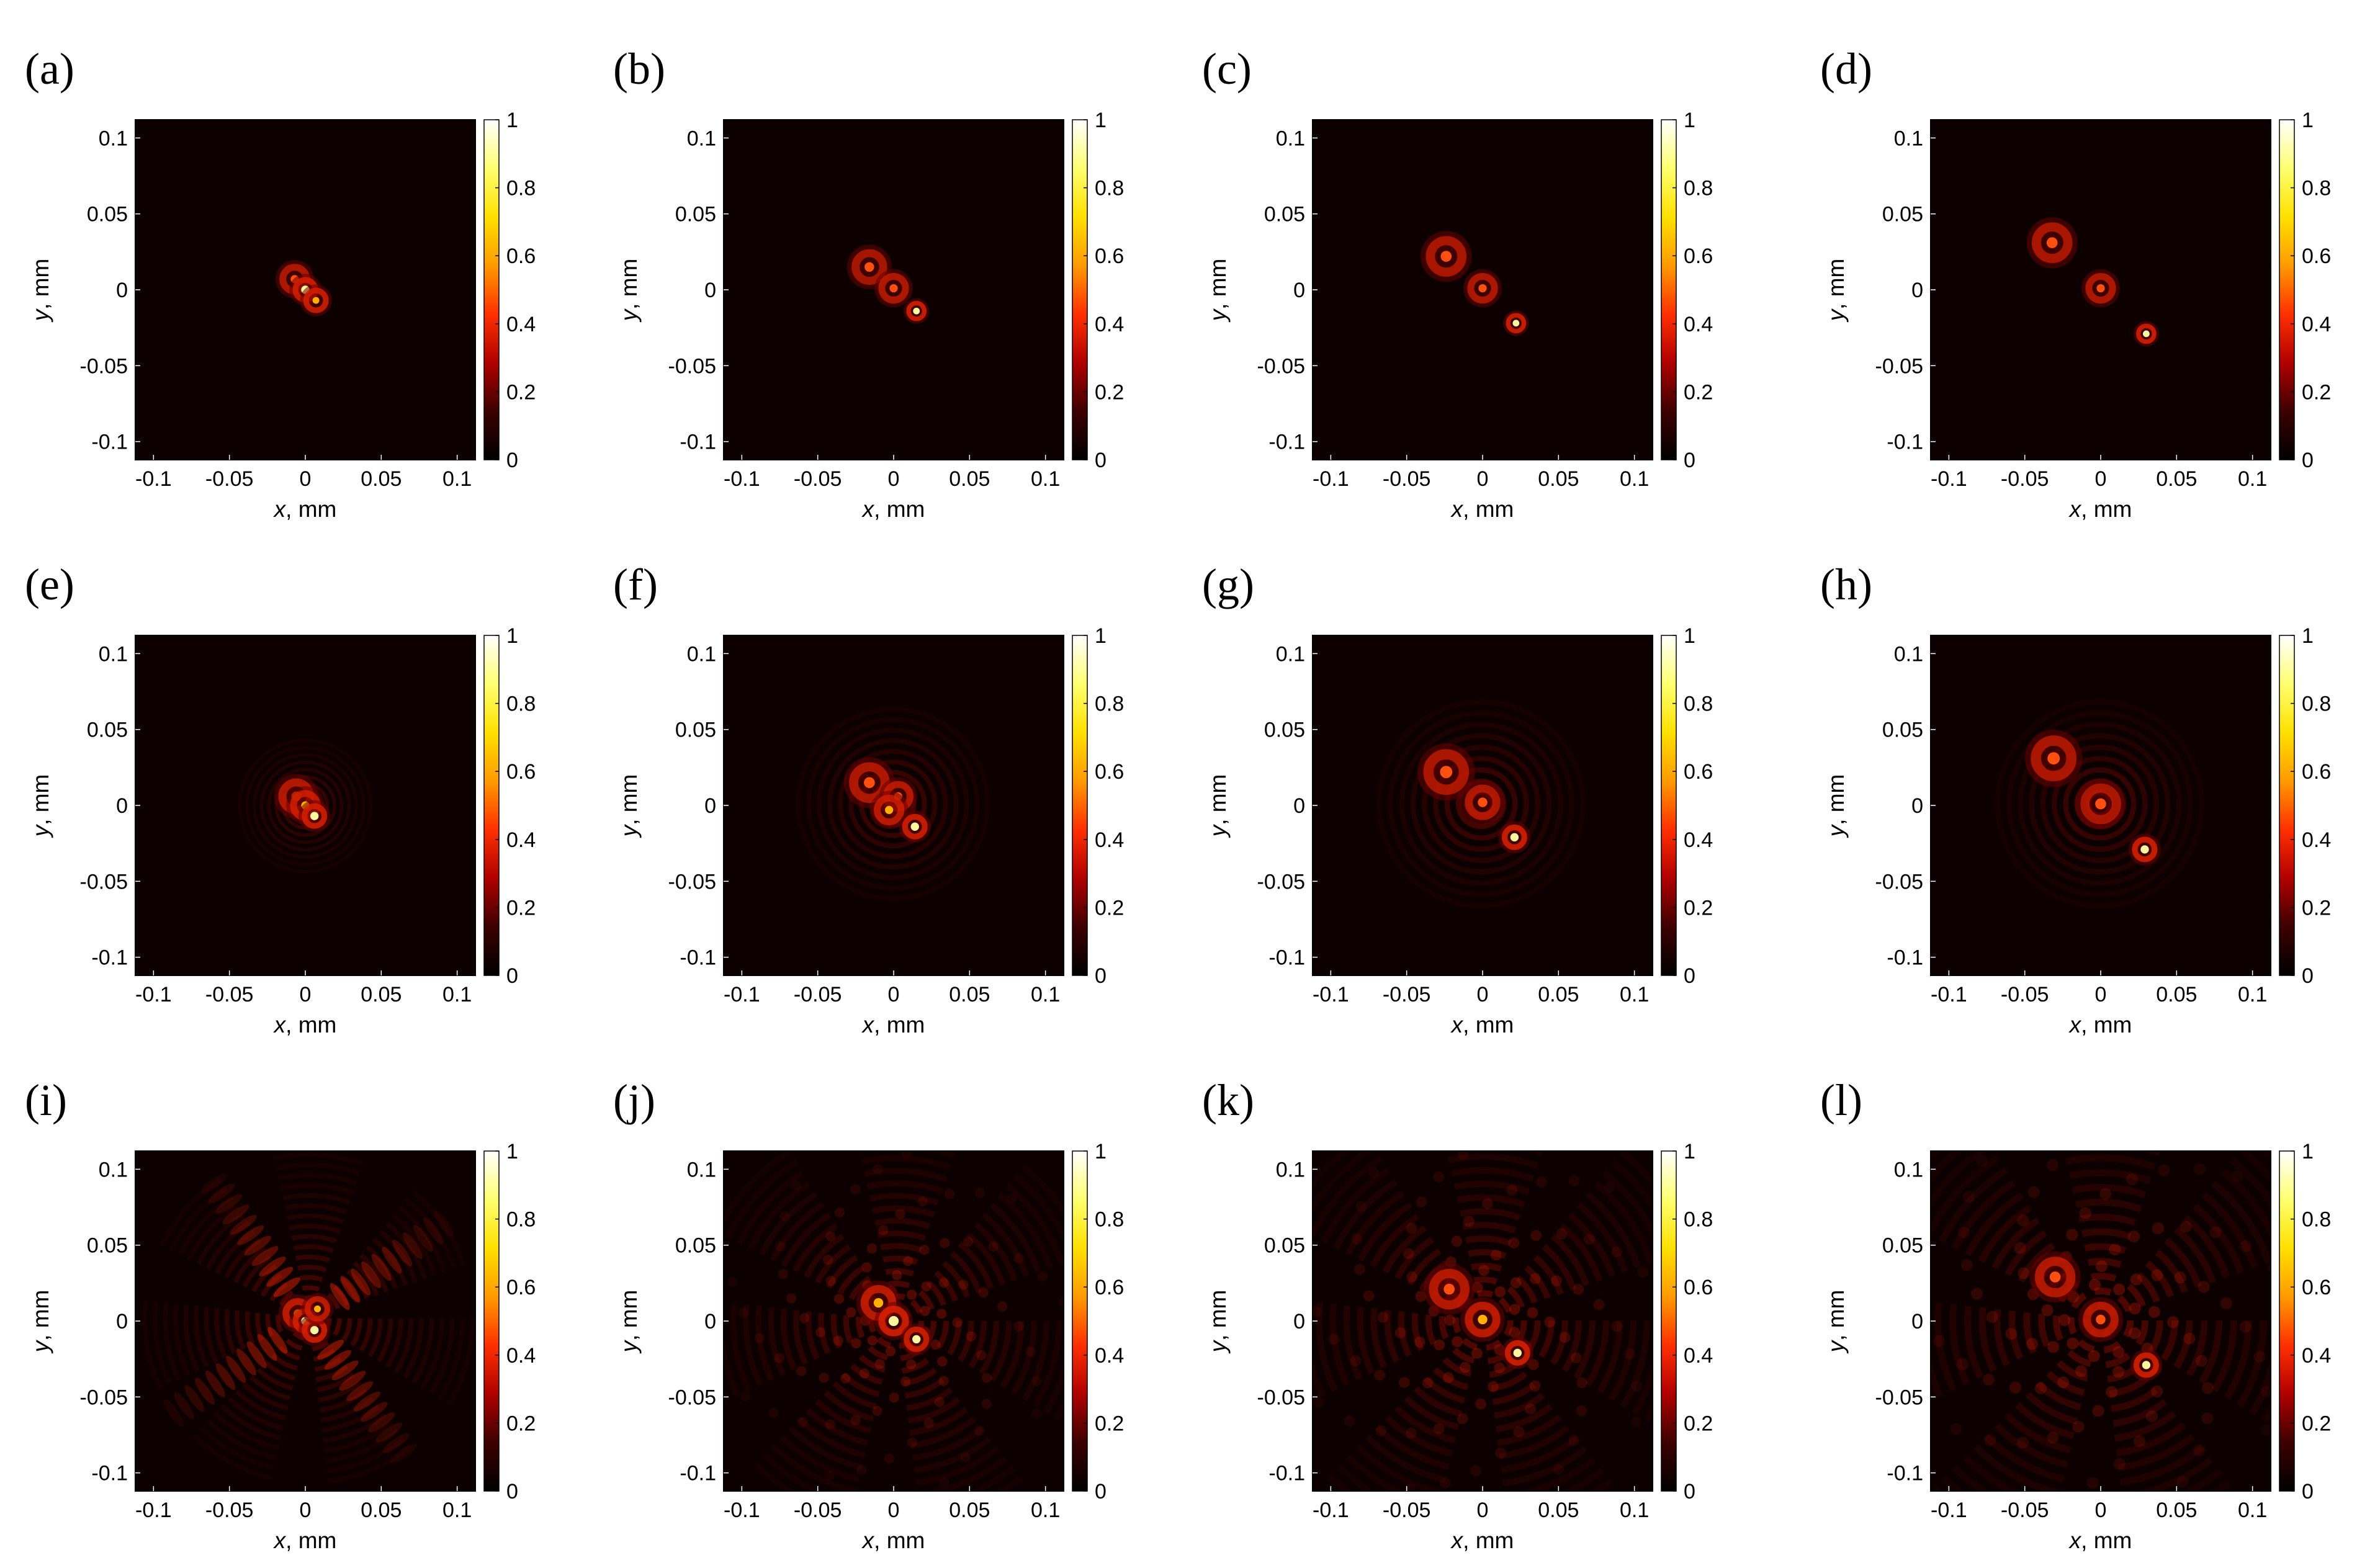 This screenshot has width=2357, height=1568. Describe the element at coordinates (1687, 290) in the screenshot. I see `colorbar: 1 0.8 0.6 0.4 0.2 0` at that location.